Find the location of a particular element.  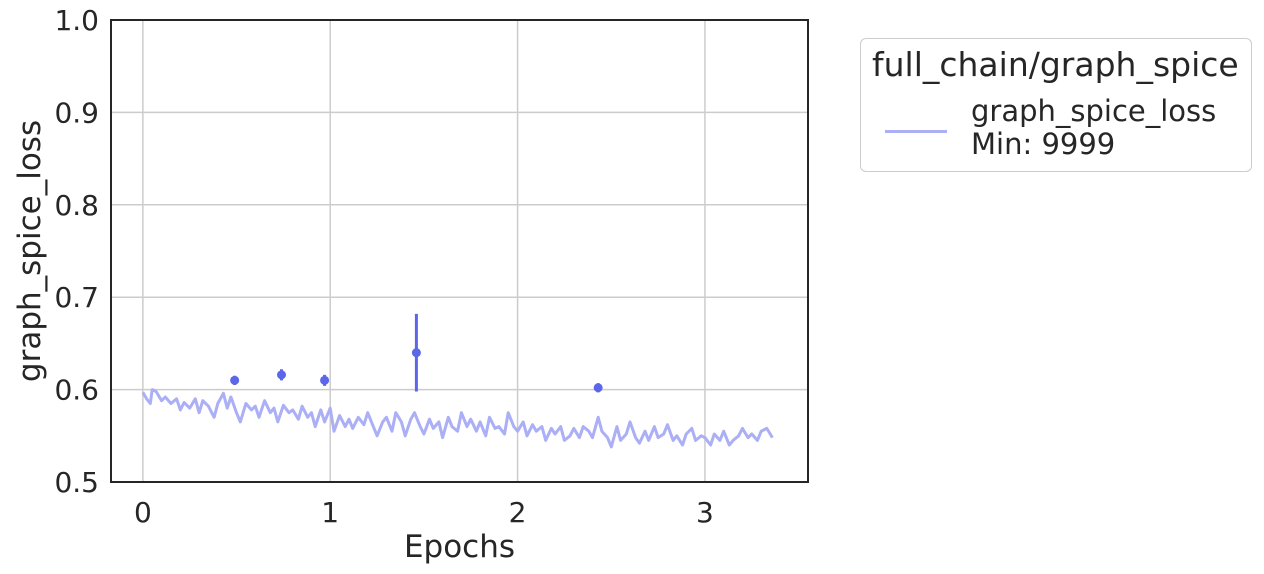

y-tick-label-1: 0.6 is located at coordinates (76, 390).